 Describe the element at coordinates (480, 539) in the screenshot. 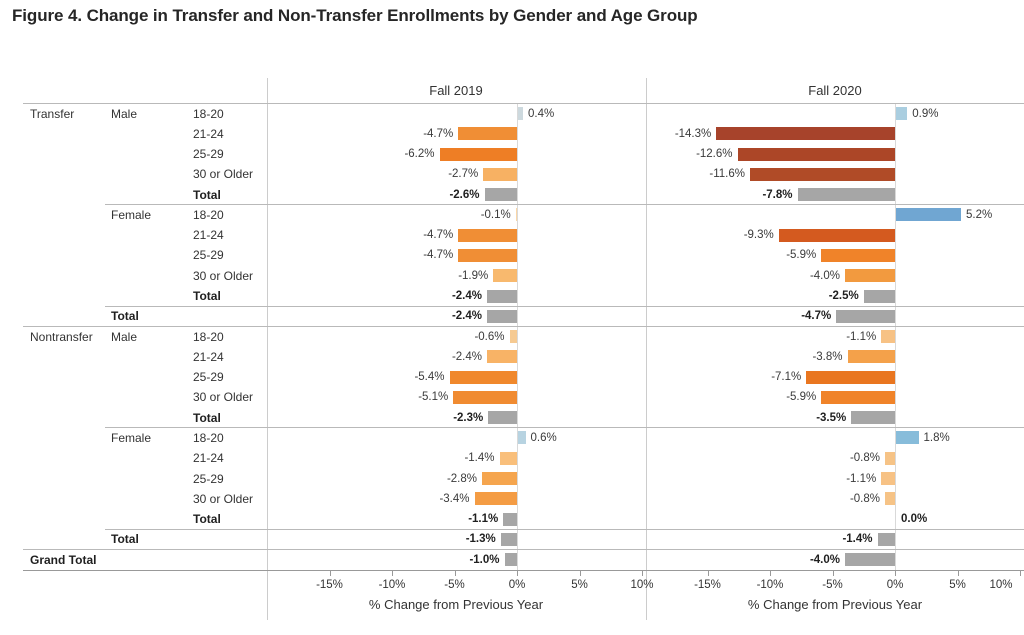

I see `bar-value-label: -1.3%` at that location.